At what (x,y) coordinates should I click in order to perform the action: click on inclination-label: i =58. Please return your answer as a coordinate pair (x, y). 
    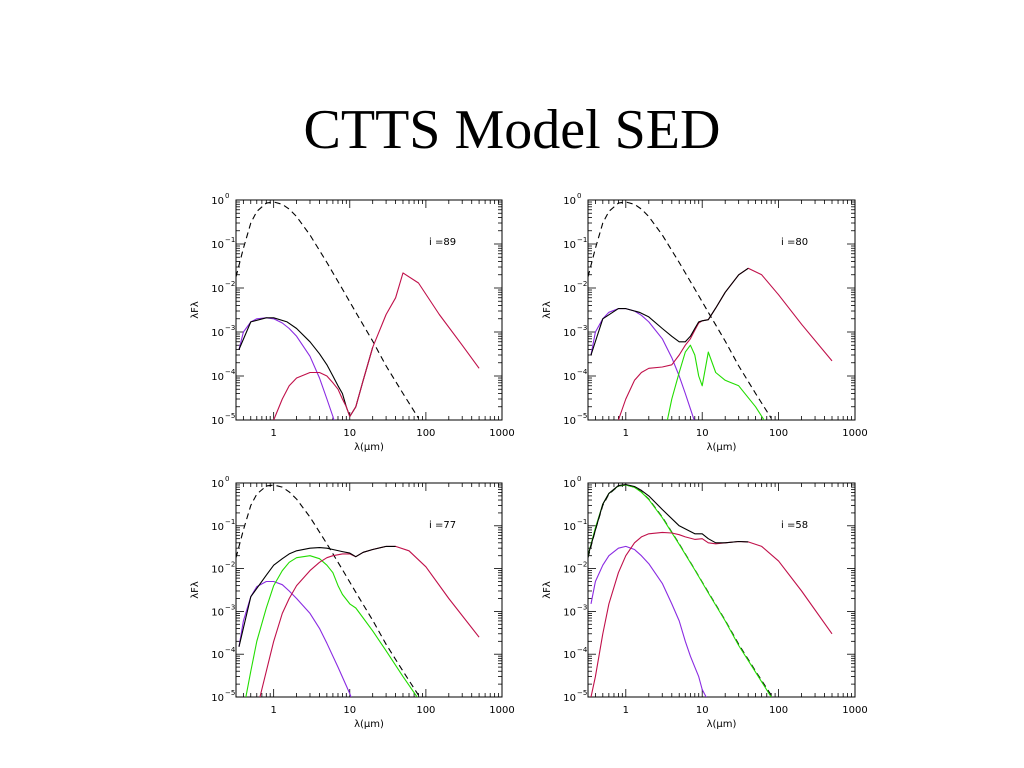
    Looking at the image, I should click on (794, 525).